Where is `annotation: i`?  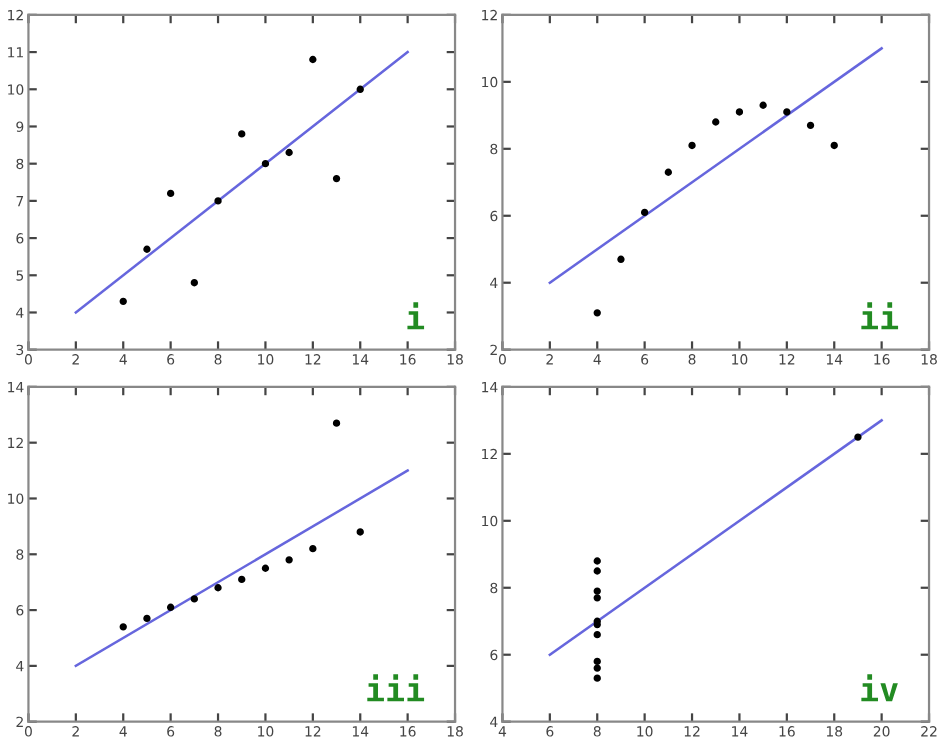 annotation: i is located at coordinates (416, 316).